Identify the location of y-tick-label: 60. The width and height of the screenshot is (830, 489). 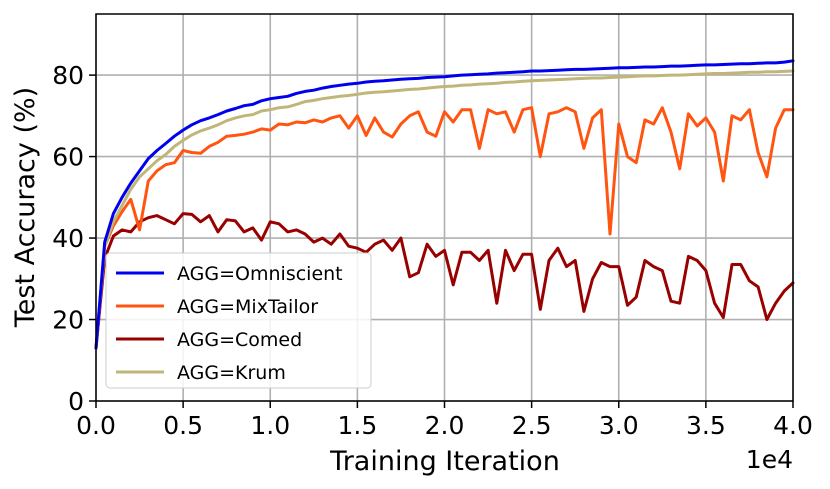
(68, 157).